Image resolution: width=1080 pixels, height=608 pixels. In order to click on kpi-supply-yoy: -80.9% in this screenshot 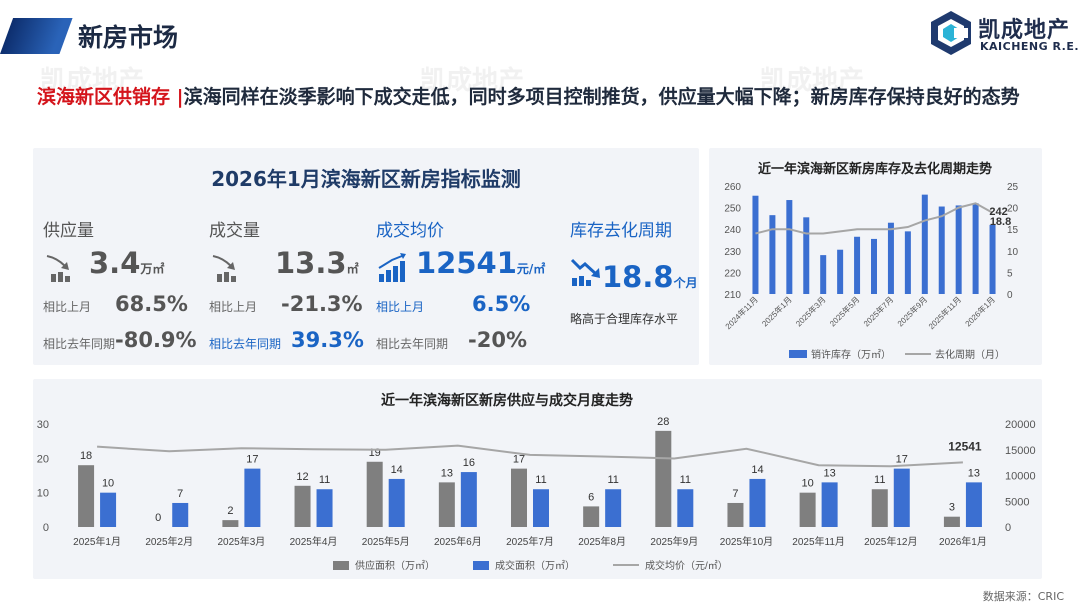, I will do `click(156, 340)`.